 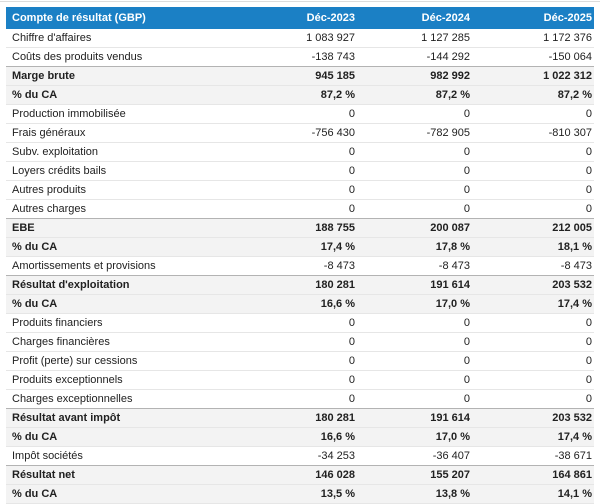 I want to click on table-row: Marge brute 945 185 982 992 1 022 312, so click(x=300, y=76).